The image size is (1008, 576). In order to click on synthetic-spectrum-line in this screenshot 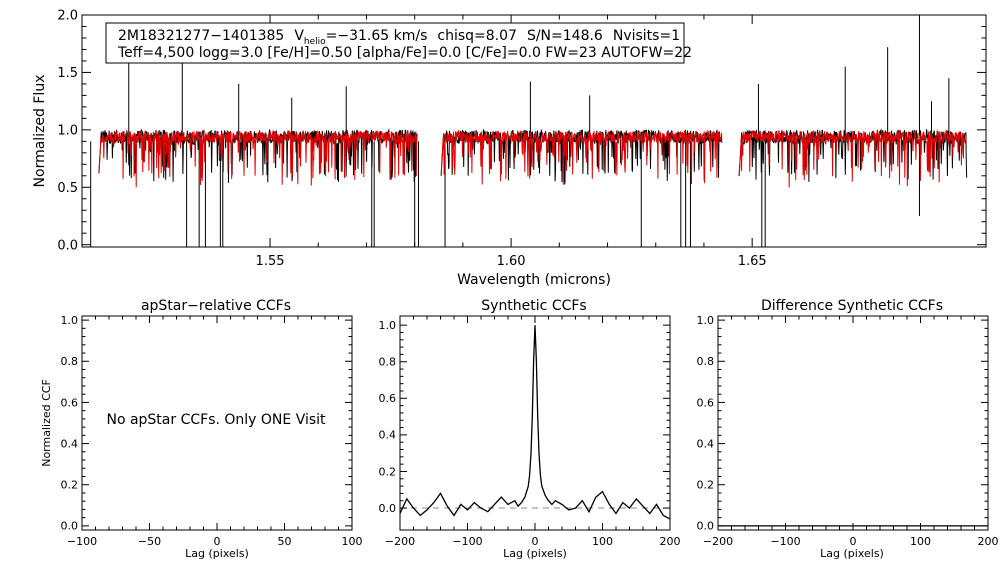, I will do `click(532, 158)`.